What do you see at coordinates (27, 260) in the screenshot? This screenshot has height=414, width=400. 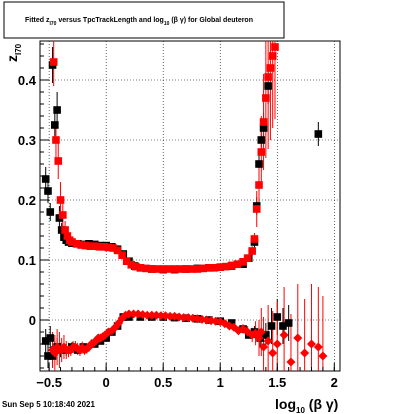 I see `y-tick-label: 0.1` at bounding box center [27, 260].